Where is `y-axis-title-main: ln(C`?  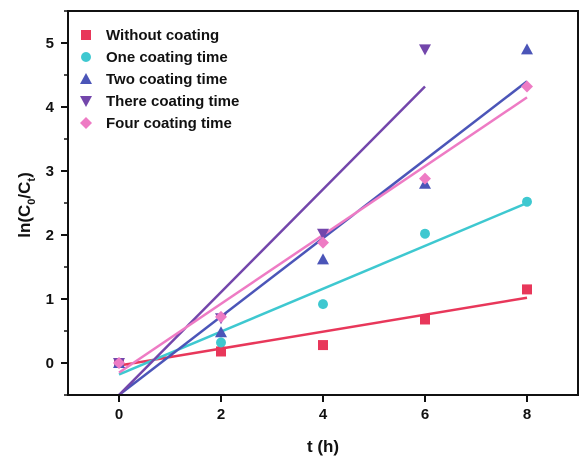 y-axis-title-main: ln(C is located at coordinates (24, 221).